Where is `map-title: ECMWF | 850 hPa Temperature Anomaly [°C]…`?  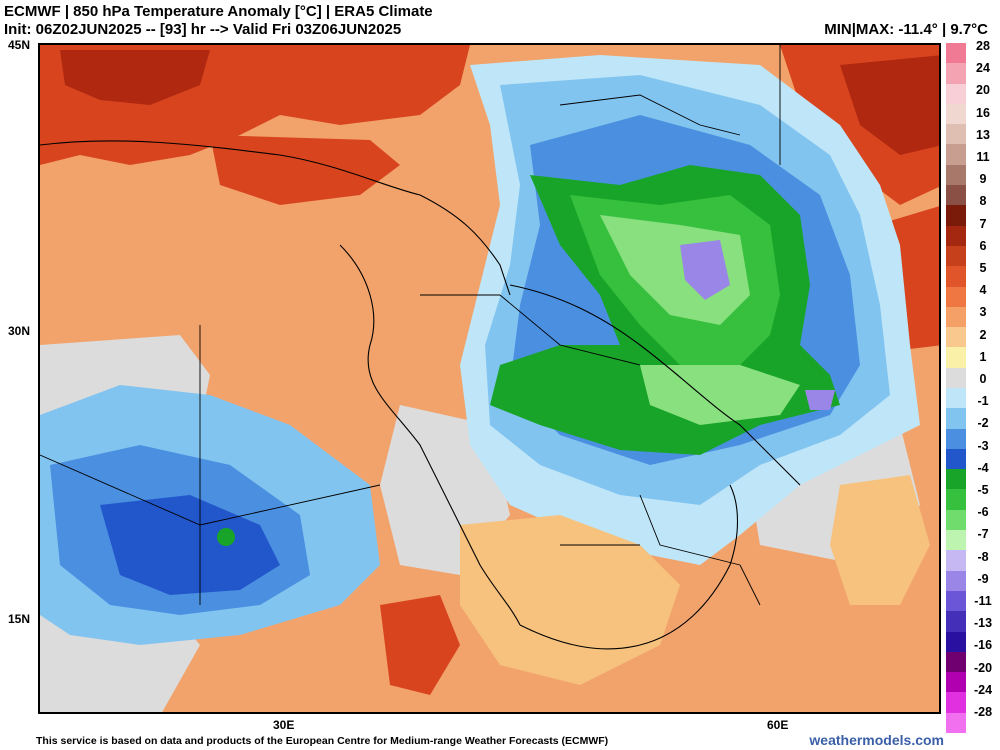 map-title: ECMWF | 850 hPa Temperature Anomaly [°C]… is located at coordinates (218, 11).